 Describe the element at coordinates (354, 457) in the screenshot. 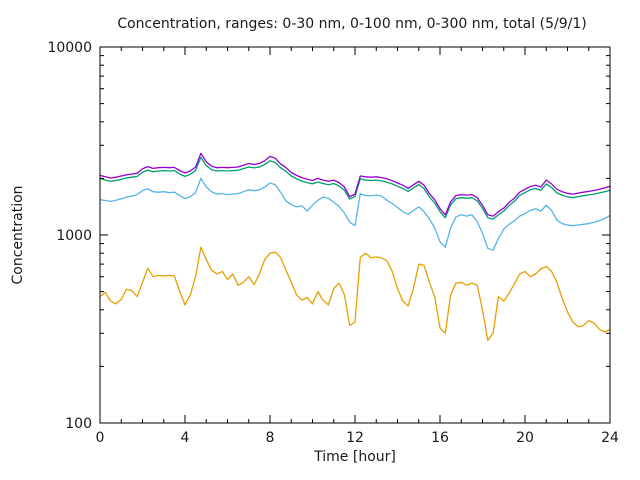

I see `x-axis-label: Time [hour]` at that location.